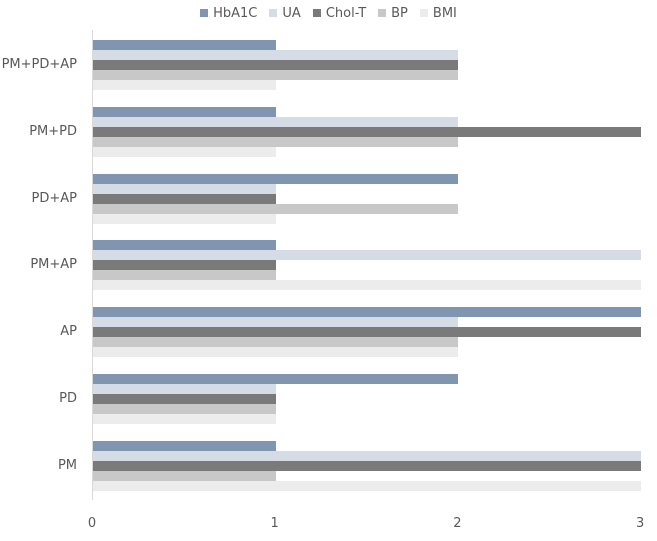 This screenshot has height=541, width=657. Describe the element at coordinates (68, 398) in the screenshot. I see `category-label: PD` at that location.